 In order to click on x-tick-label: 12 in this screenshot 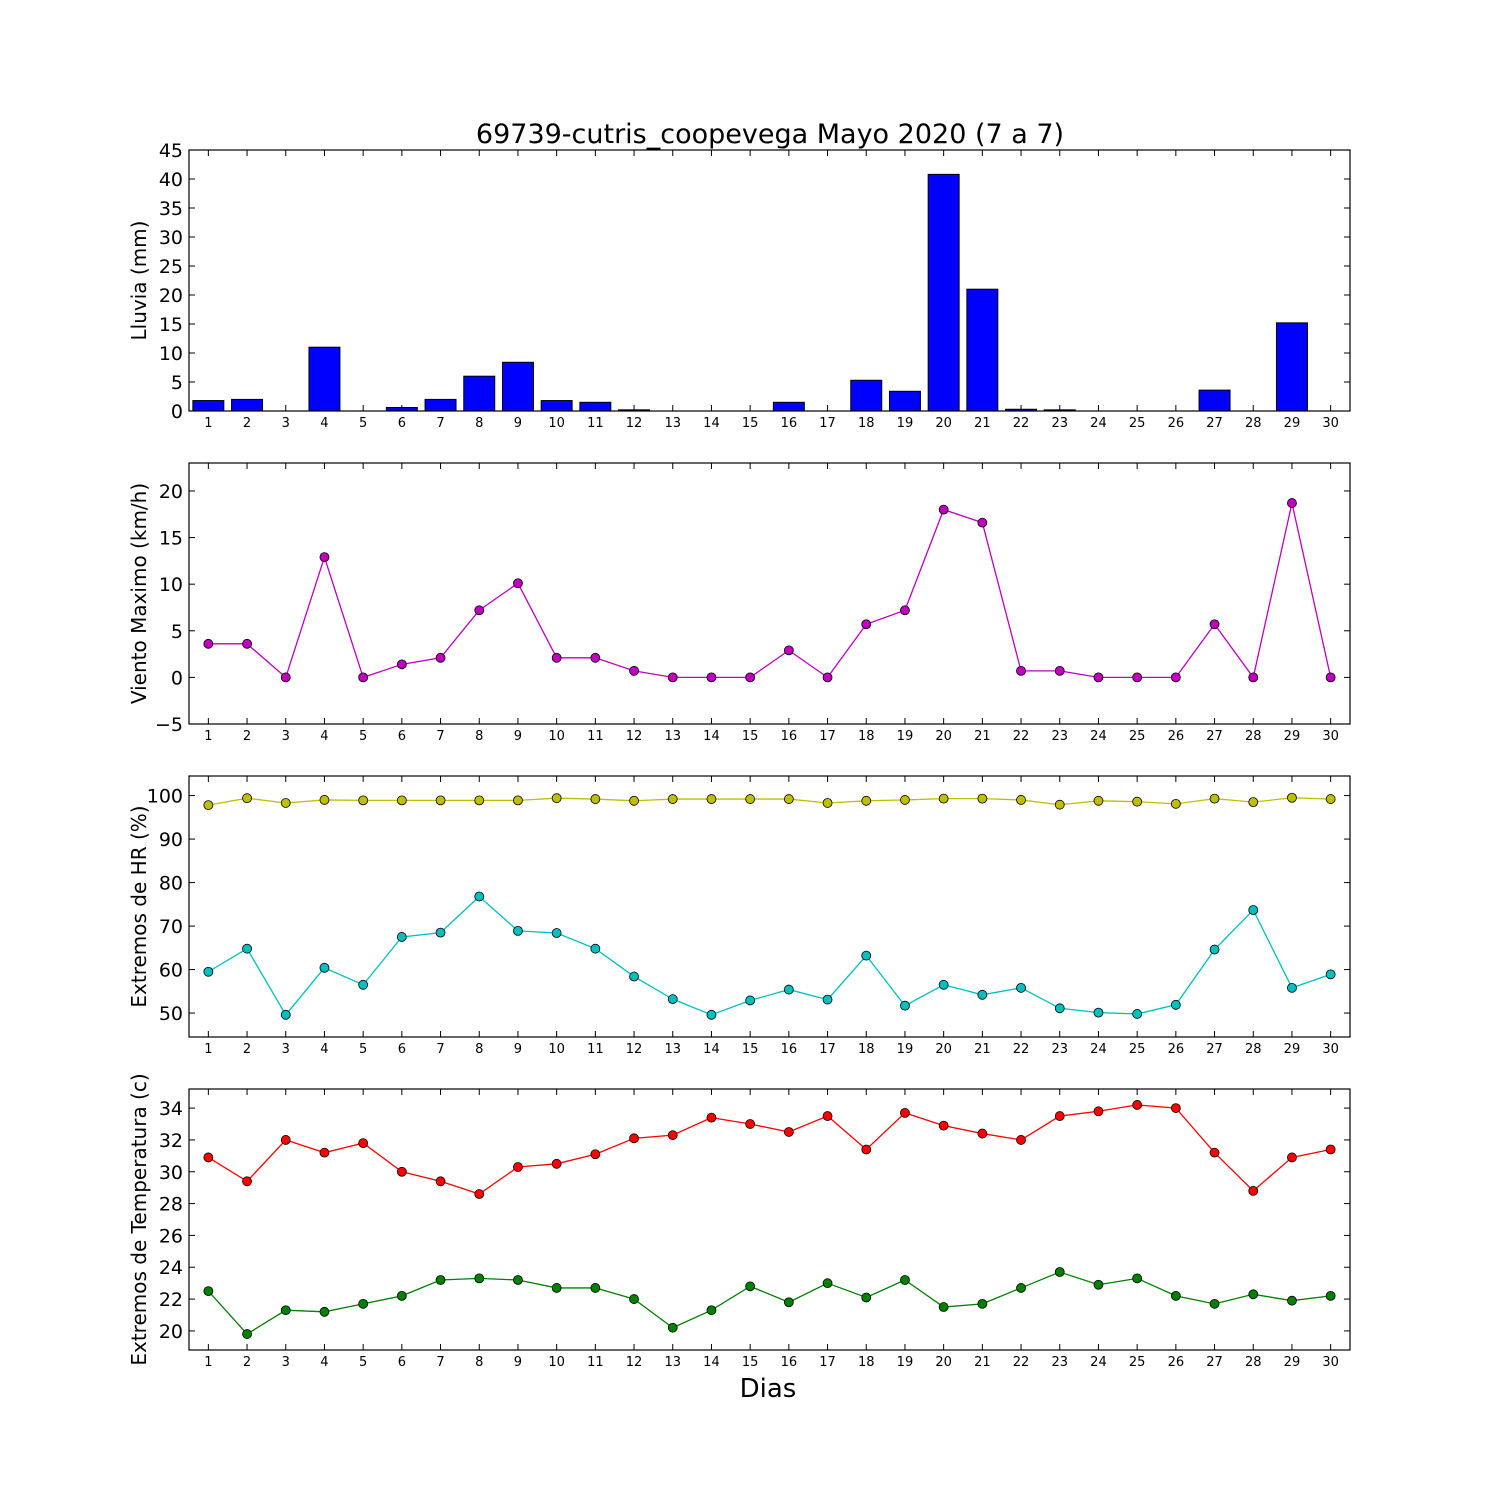, I will do `click(634, 1362)`.